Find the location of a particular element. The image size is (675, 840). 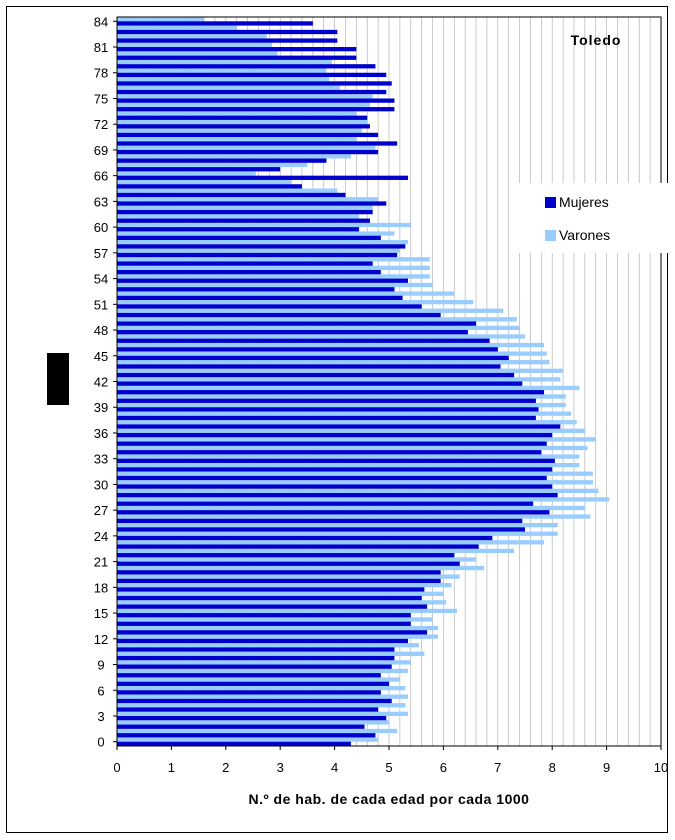

x-tick-label: 0 is located at coordinates (116, 767).